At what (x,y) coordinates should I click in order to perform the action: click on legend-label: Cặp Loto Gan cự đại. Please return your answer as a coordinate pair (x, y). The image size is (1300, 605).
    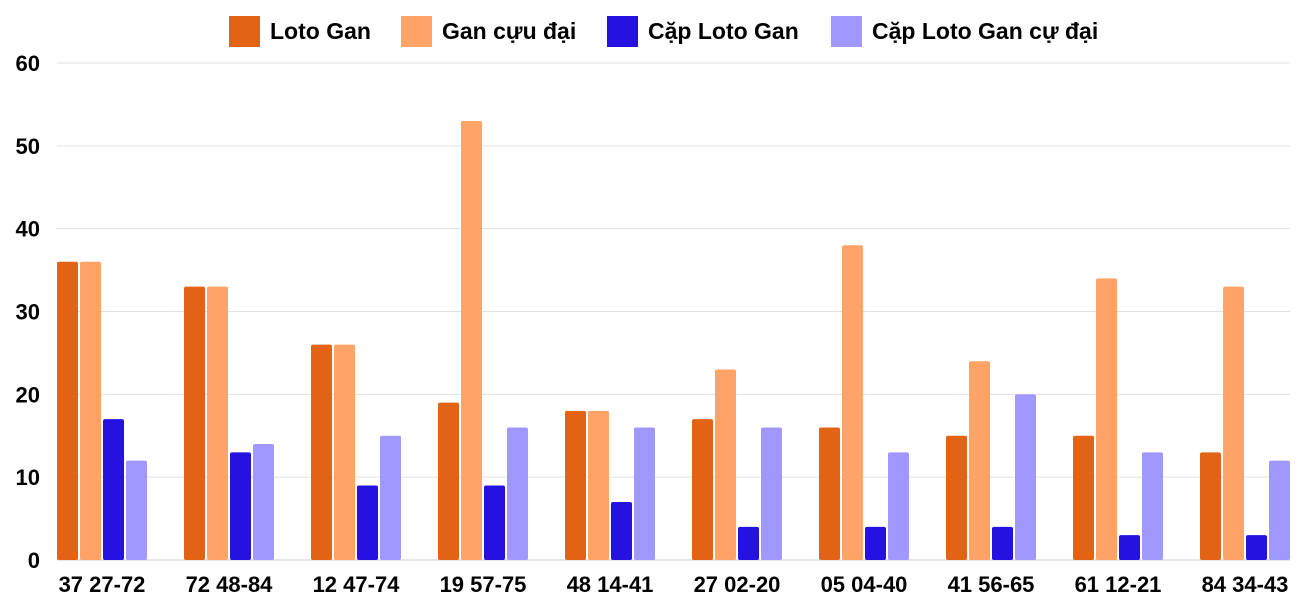
    Looking at the image, I should click on (985, 31).